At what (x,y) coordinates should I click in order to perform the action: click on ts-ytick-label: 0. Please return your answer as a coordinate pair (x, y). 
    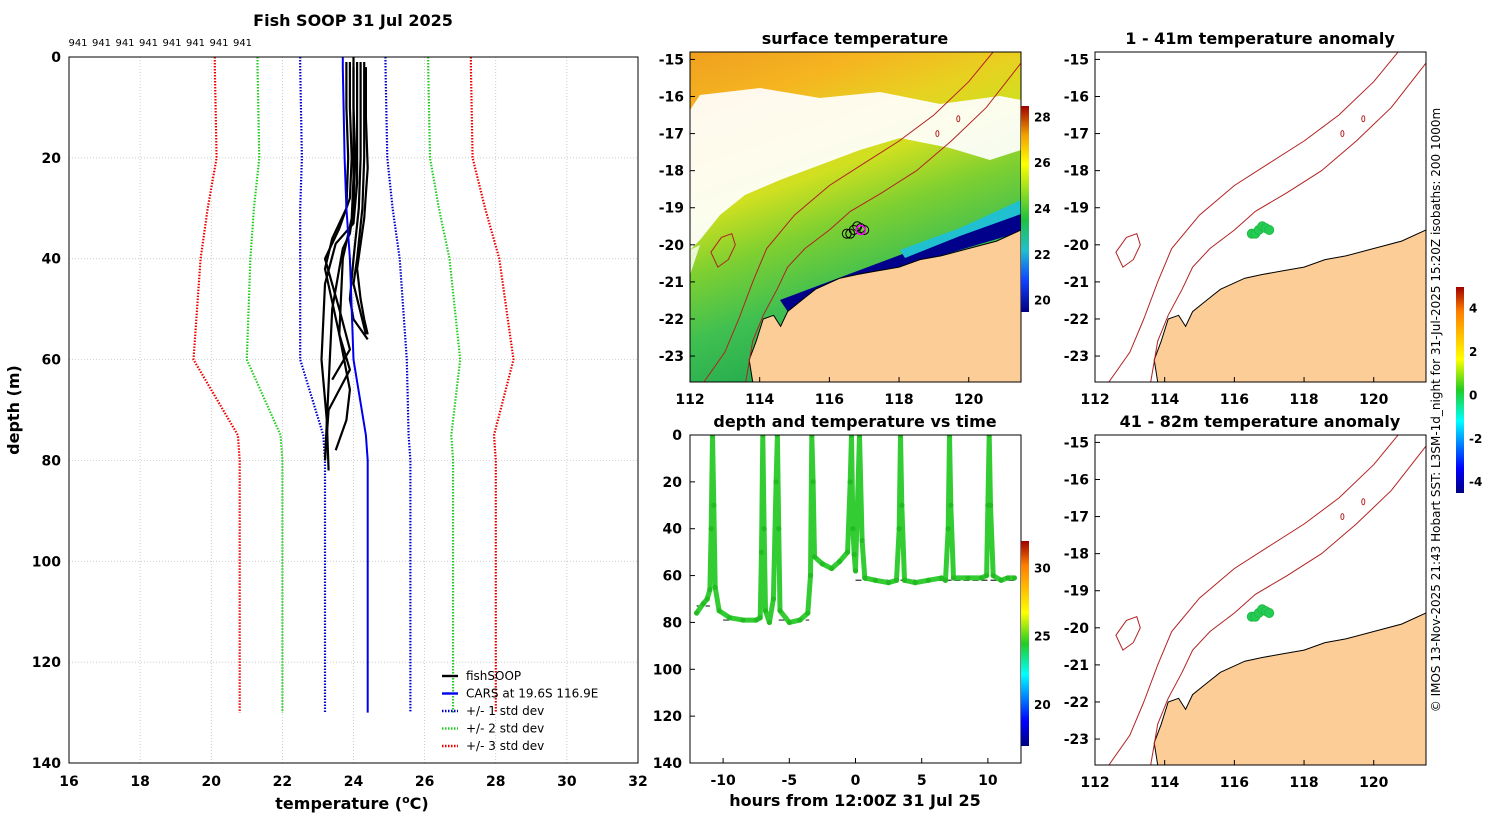
    Looking at the image, I should click on (677, 436).